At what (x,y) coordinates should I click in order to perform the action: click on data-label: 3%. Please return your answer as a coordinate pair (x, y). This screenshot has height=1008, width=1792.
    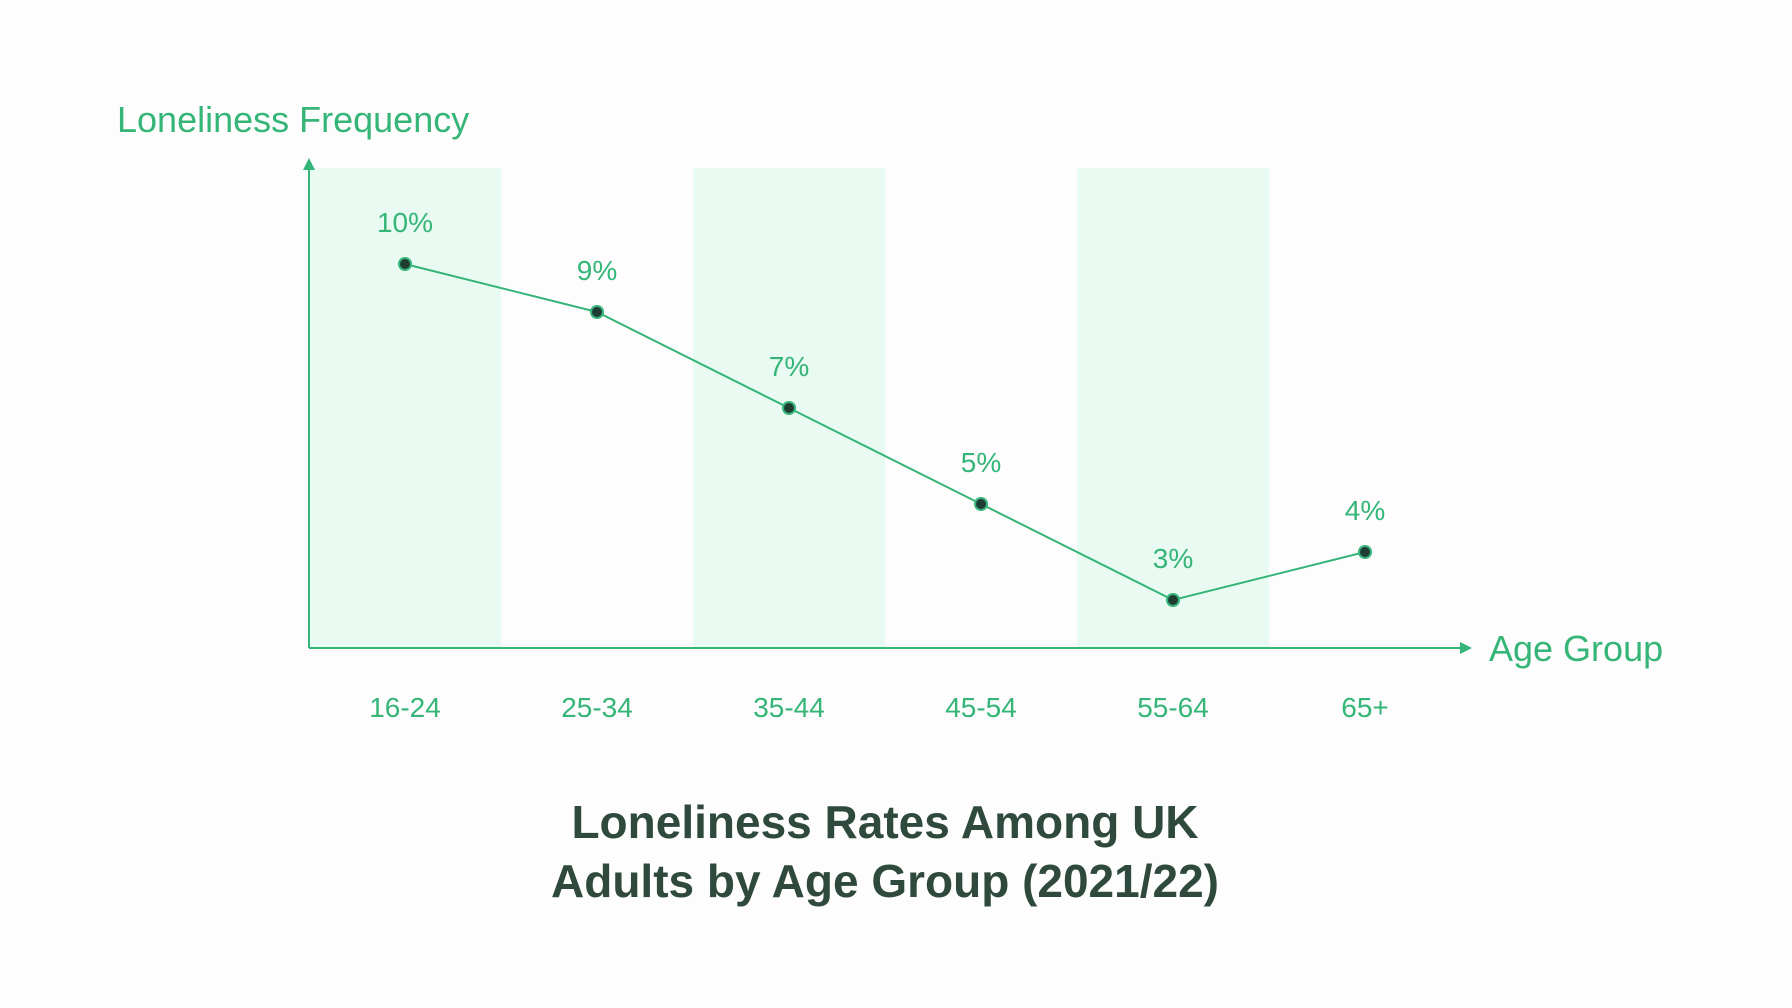
    Looking at the image, I should click on (1173, 558).